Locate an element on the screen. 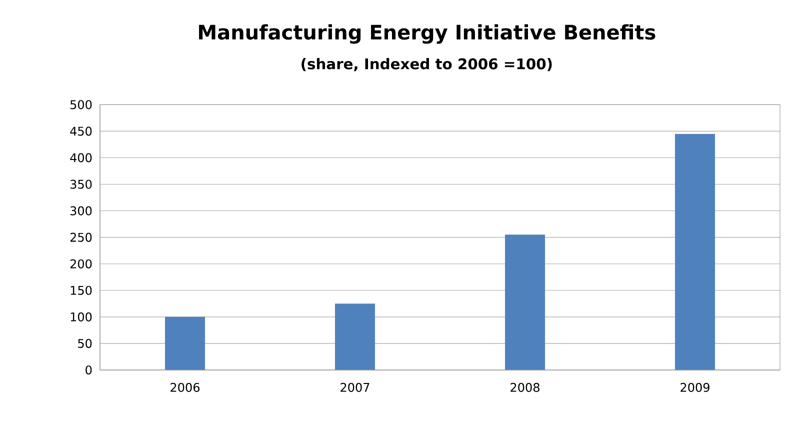  y-tick-label: 200 is located at coordinates (81, 263).